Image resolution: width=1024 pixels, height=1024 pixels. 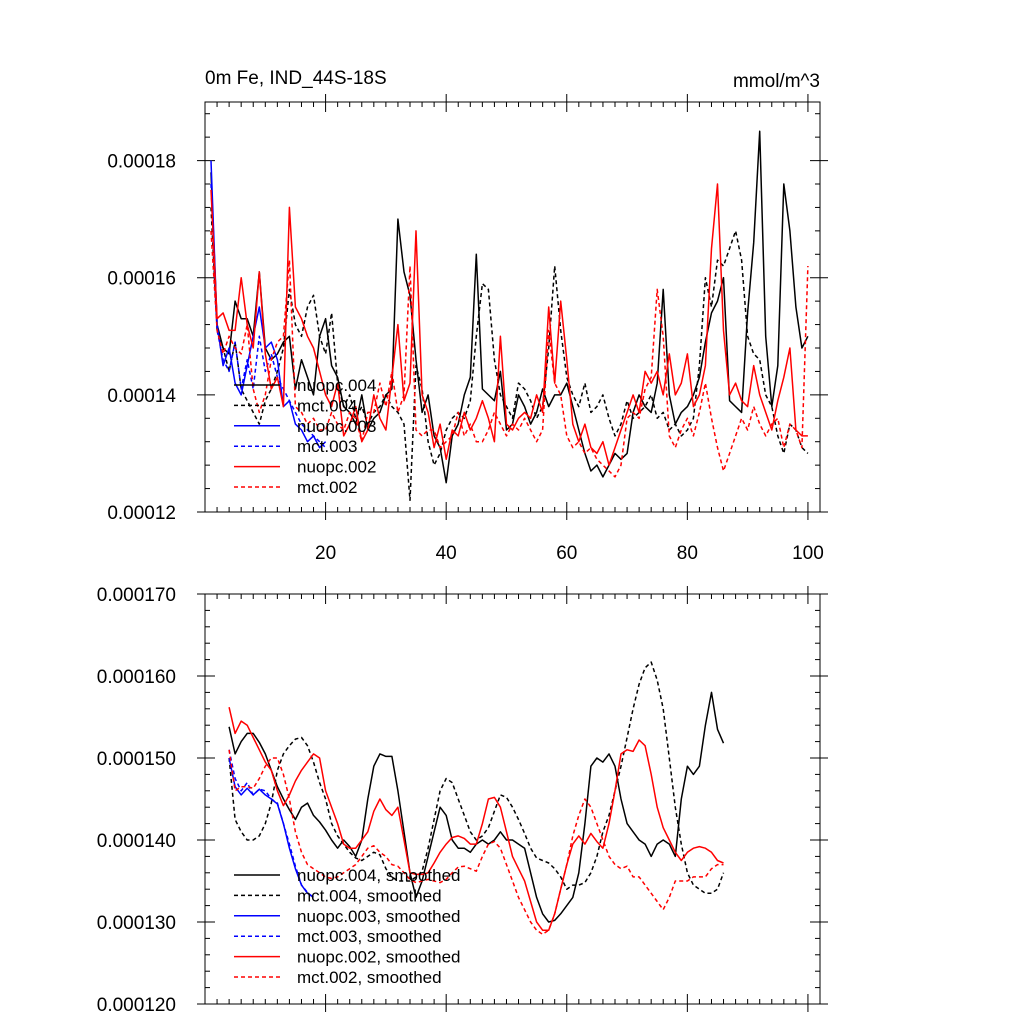 I want to click on legend-label: mct.003, smoothed, so click(x=369, y=936).